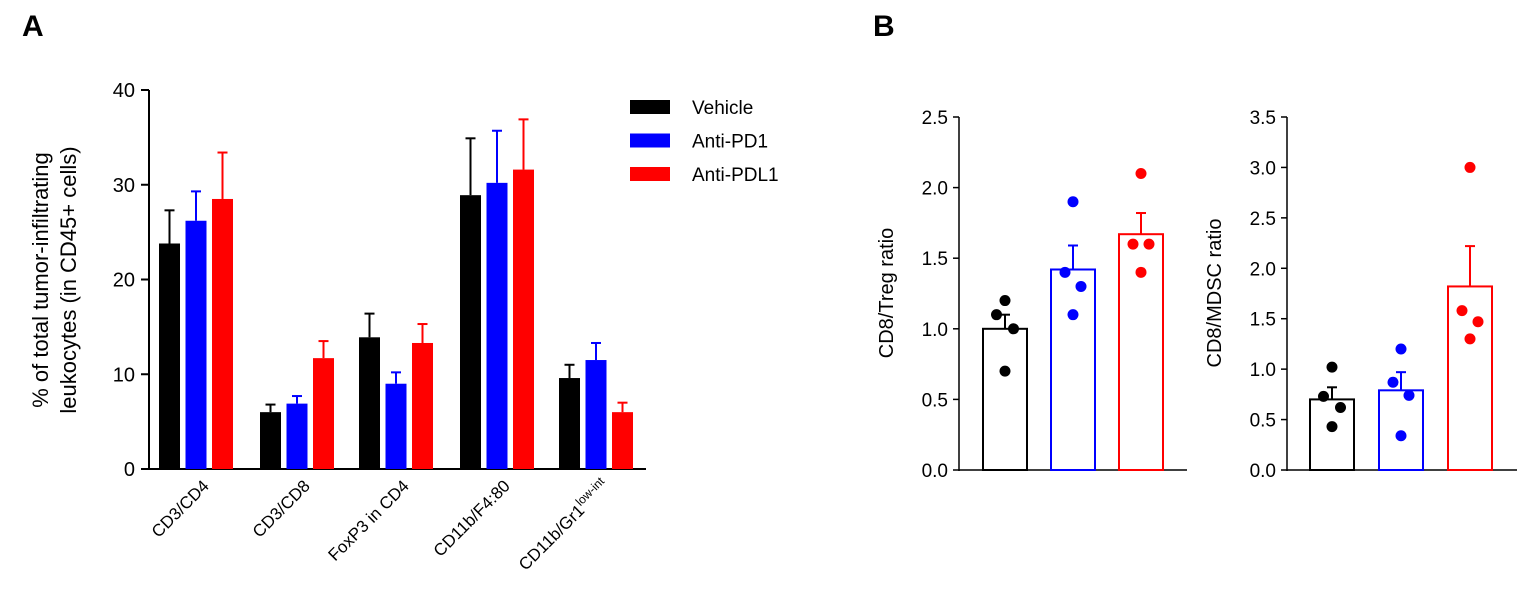  What do you see at coordinates (1263, 168) in the screenshot?
I see `ytick-label: 3.0` at bounding box center [1263, 168].